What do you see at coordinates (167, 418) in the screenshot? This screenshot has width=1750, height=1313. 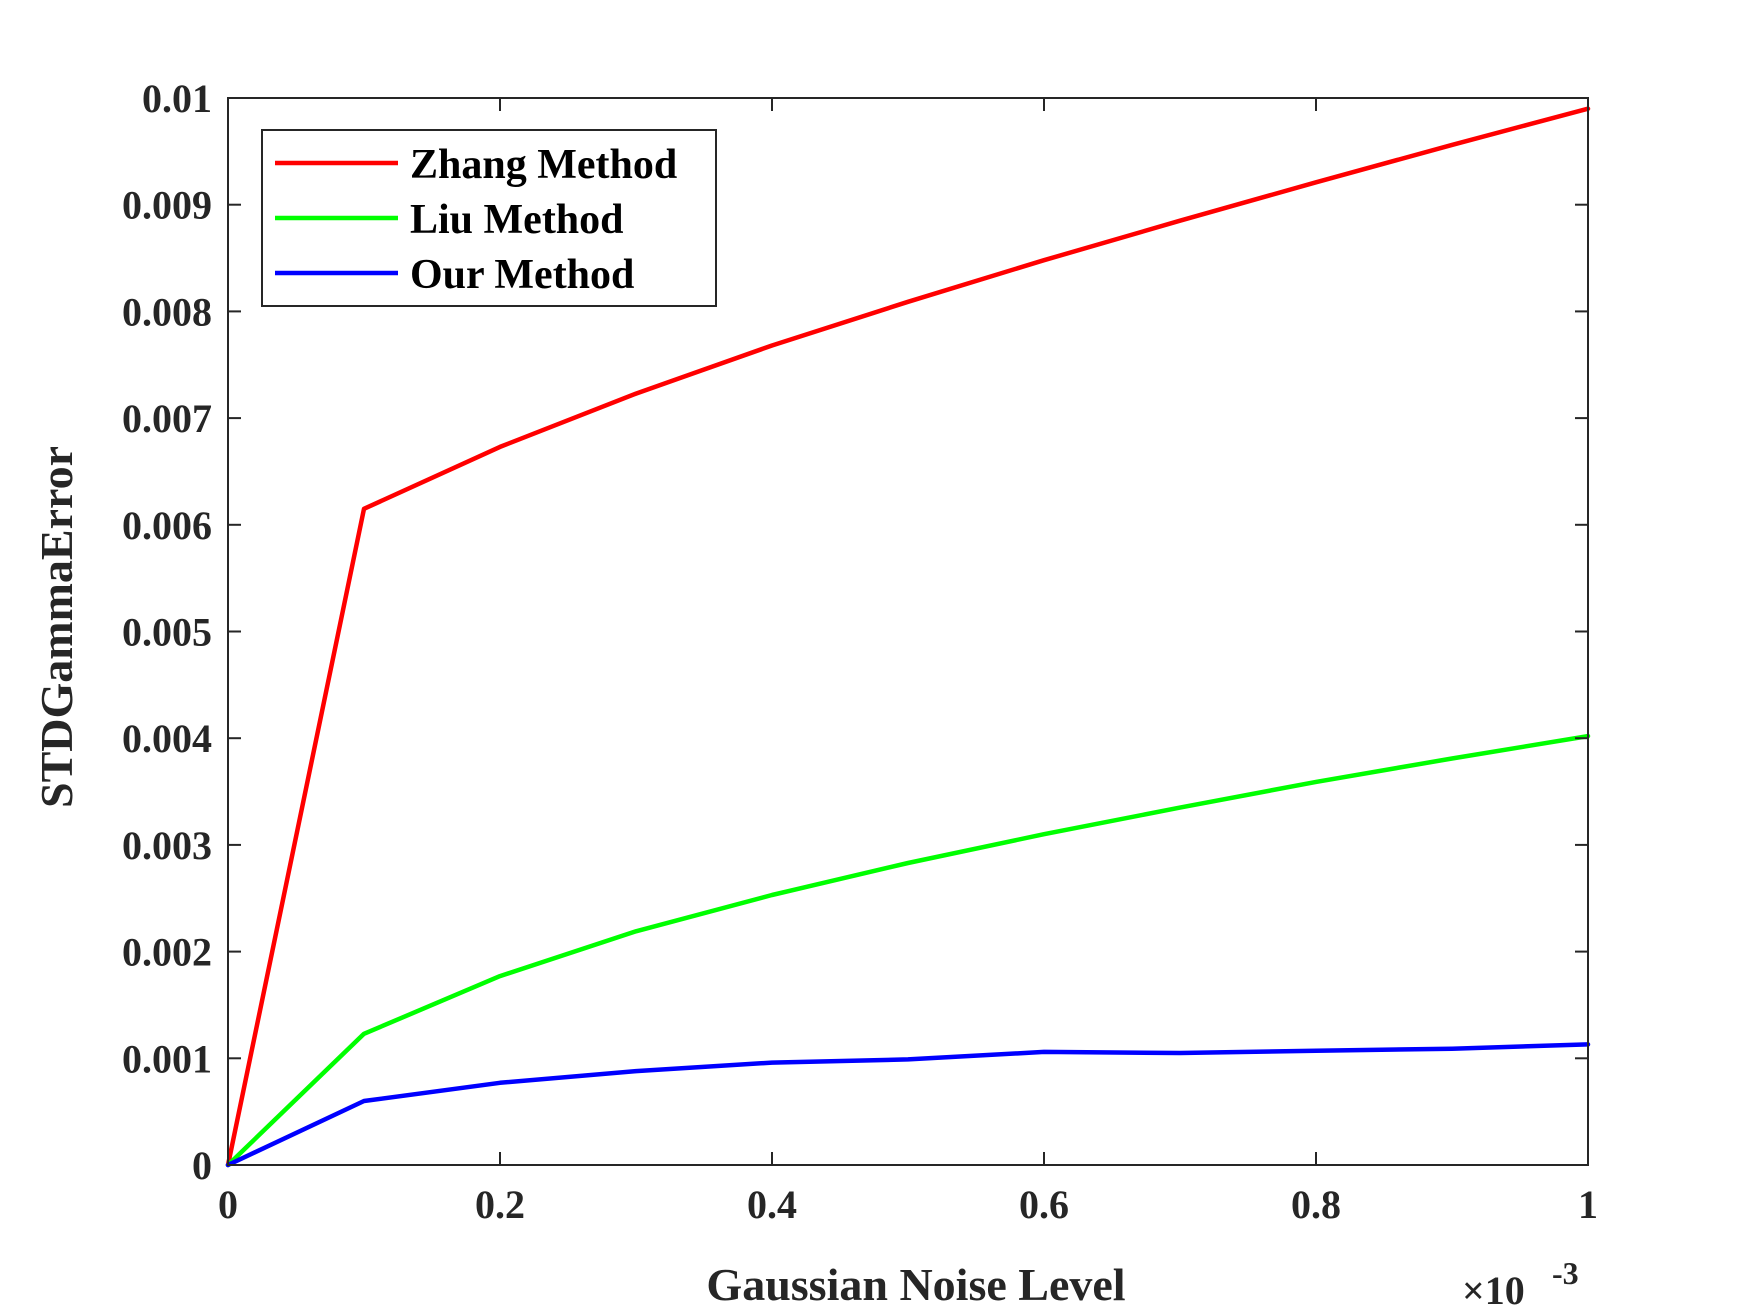 I see `y-tick-label: 0.007` at bounding box center [167, 418].